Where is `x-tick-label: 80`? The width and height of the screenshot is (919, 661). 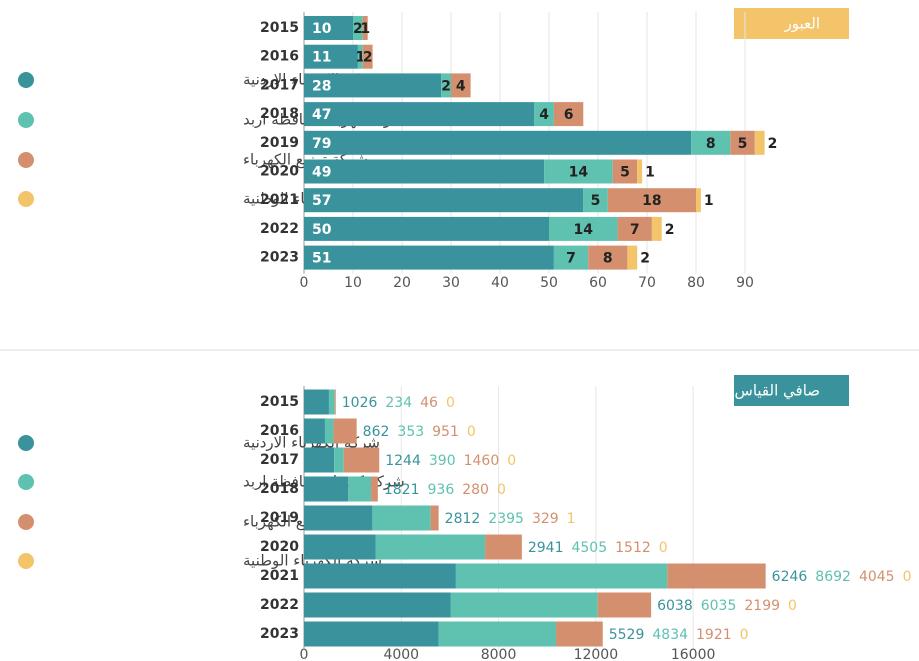
x-tick-label: 80 is located at coordinates (696, 283).